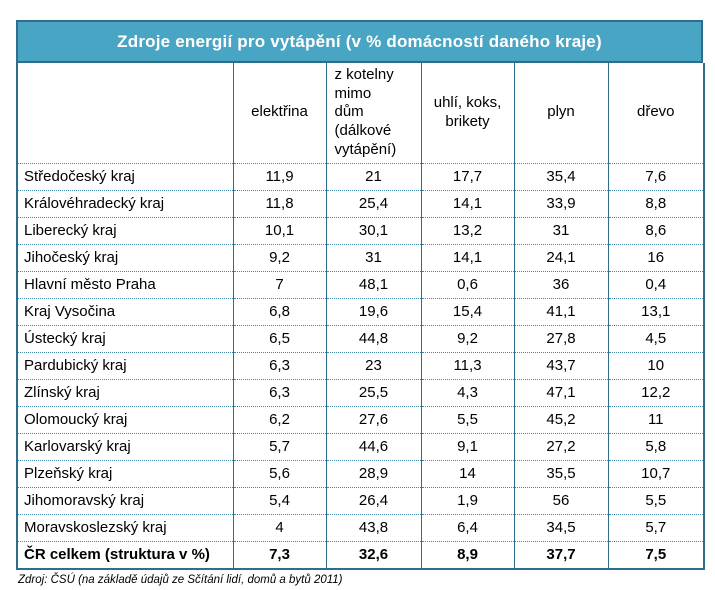  I want to click on region-label: Hlavní město Praha, so click(125, 284).